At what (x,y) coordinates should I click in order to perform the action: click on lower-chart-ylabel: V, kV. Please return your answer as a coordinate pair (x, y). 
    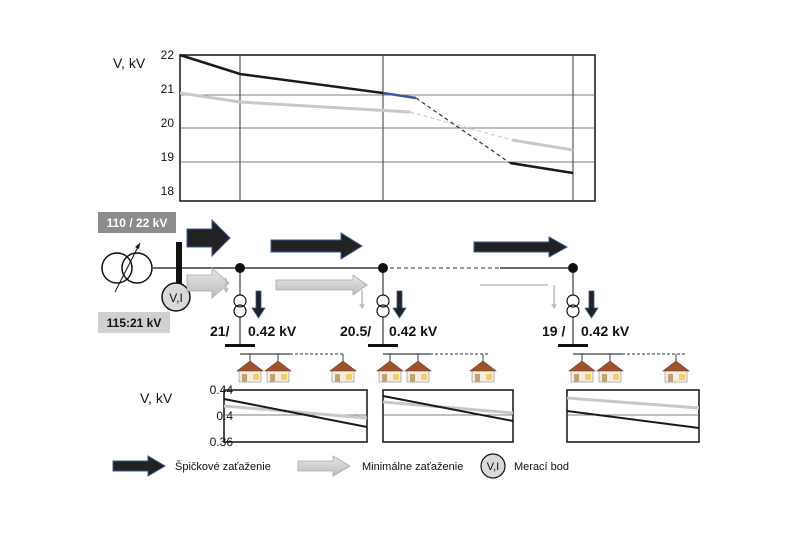
    Looking at the image, I should click on (156, 398).